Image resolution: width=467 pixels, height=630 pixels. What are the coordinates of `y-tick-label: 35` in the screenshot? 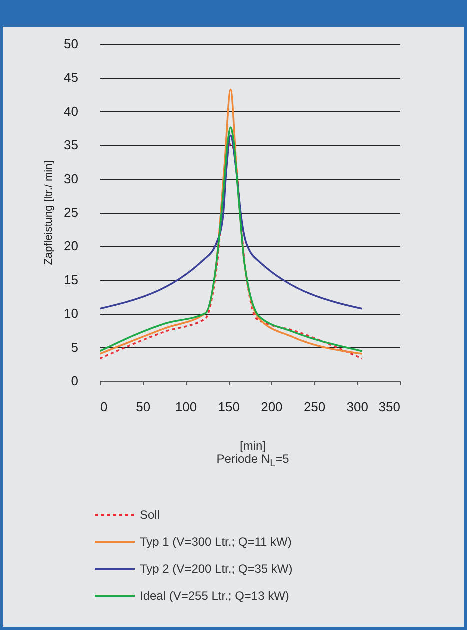 It's located at (71, 145).